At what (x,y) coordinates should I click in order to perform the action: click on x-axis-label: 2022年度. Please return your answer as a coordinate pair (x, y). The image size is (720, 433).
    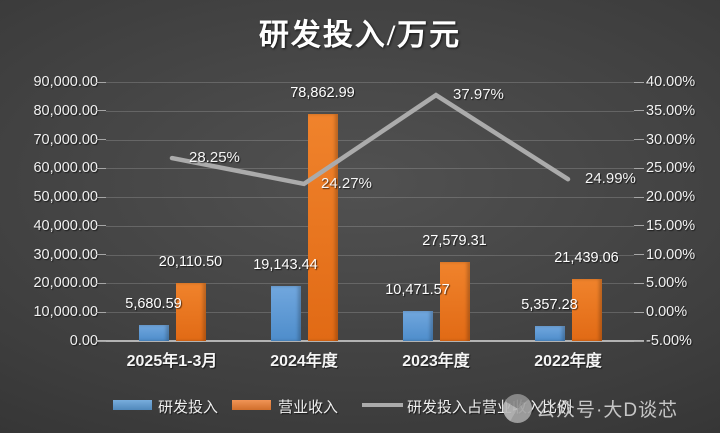
    Looking at the image, I should click on (568, 361).